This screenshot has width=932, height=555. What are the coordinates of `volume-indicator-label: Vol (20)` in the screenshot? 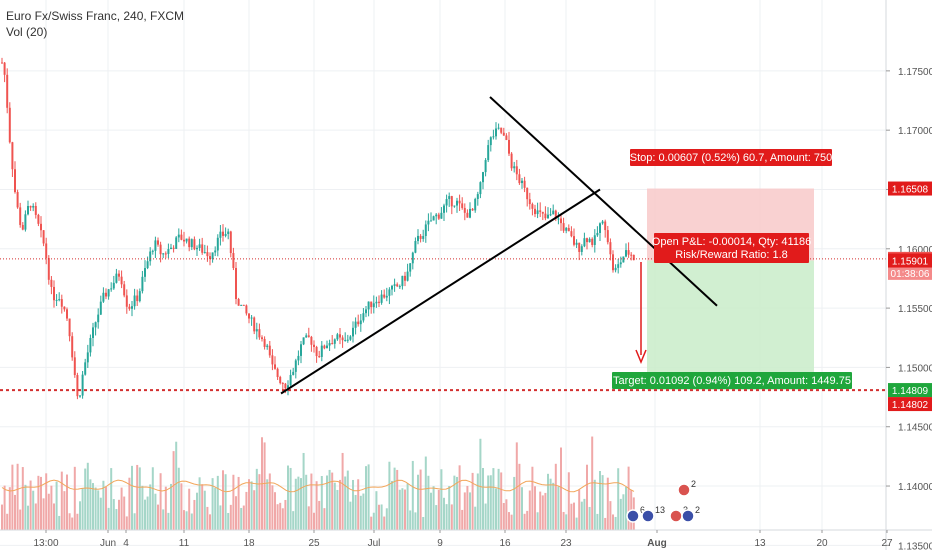 It's located at (27, 32).